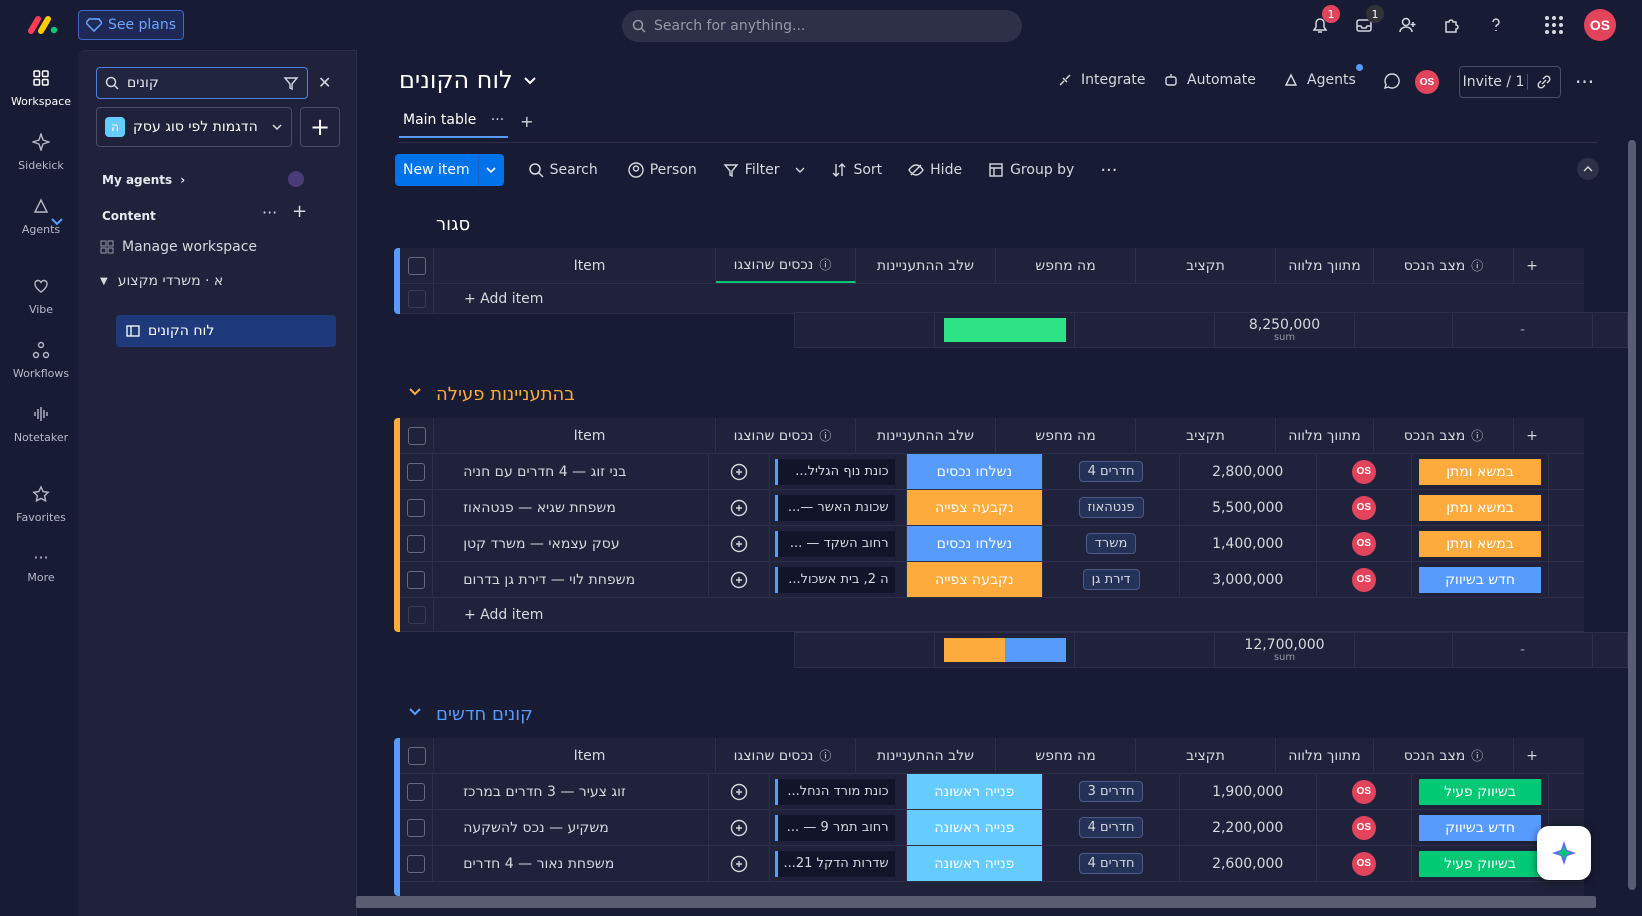  What do you see at coordinates (1496, 25) in the screenshot?
I see `help-icon` at bounding box center [1496, 25].